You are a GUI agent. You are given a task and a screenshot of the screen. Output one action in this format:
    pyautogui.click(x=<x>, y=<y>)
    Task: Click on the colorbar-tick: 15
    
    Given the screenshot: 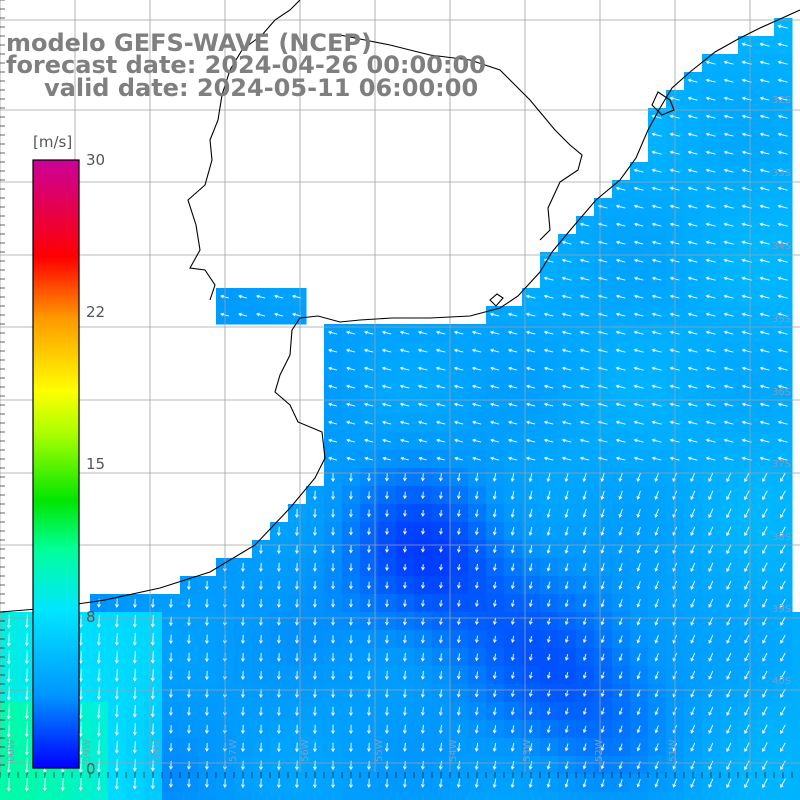 What is the action you would take?
    pyautogui.click(x=96, y=464)
    